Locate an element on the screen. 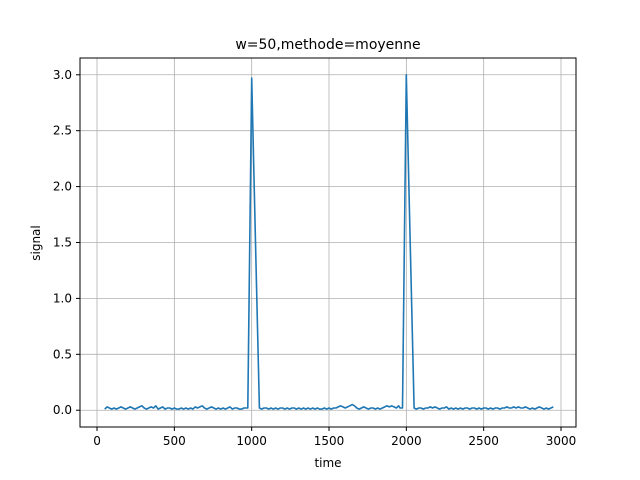 The image size is (640, 480). y-tick-label: 1.5 is located at coordinates (62, 243).